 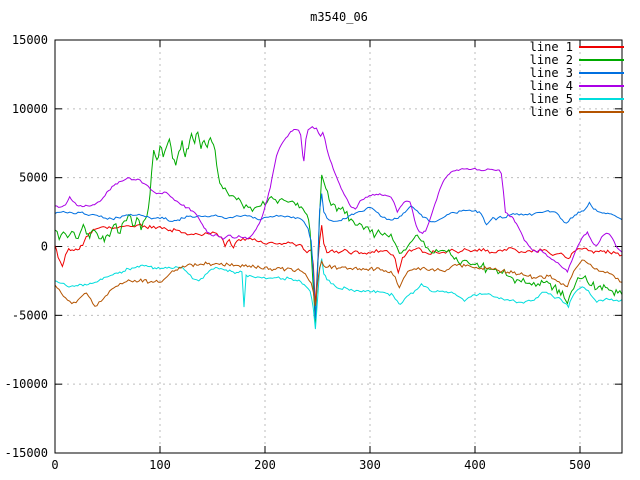 What do you see at coordinates (551, 72) in the screenshot?
I see `legend-label: line 3` at bounding box center [551, 72].